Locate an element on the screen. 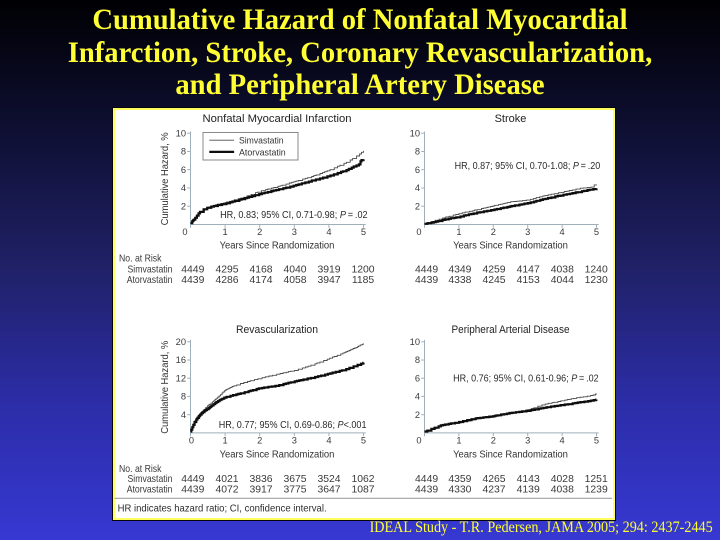 The image size is (720, 540). svg-text: 1087 is located at coordinates (362, 489).